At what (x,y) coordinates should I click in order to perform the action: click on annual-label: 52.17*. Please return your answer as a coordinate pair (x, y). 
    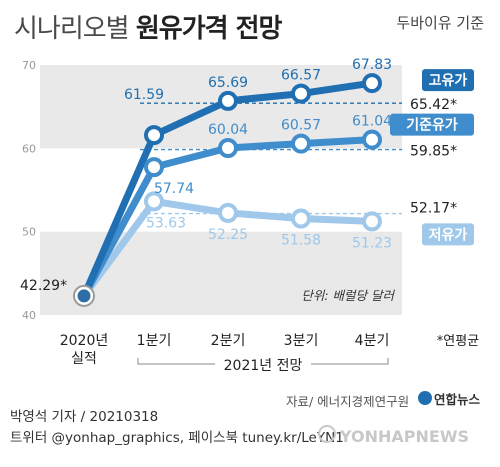
    Looking at the image, I should click on (433, 209).